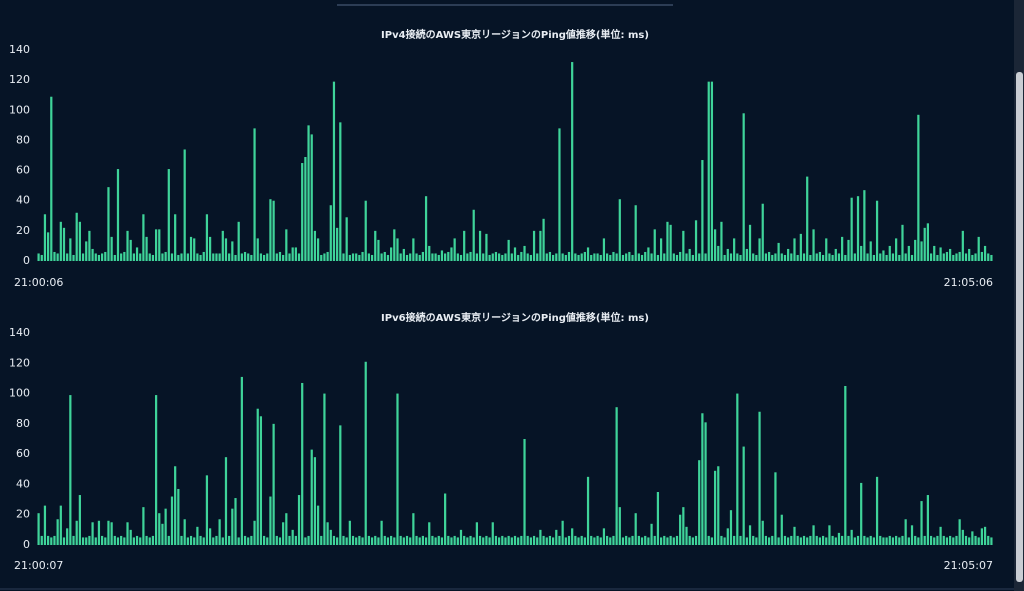 The width and height of the screenshot is (1024, 591). Describe the element at coordinates (1019, 327) in the screenshot. I see `scrollbar-thumb` at that location.